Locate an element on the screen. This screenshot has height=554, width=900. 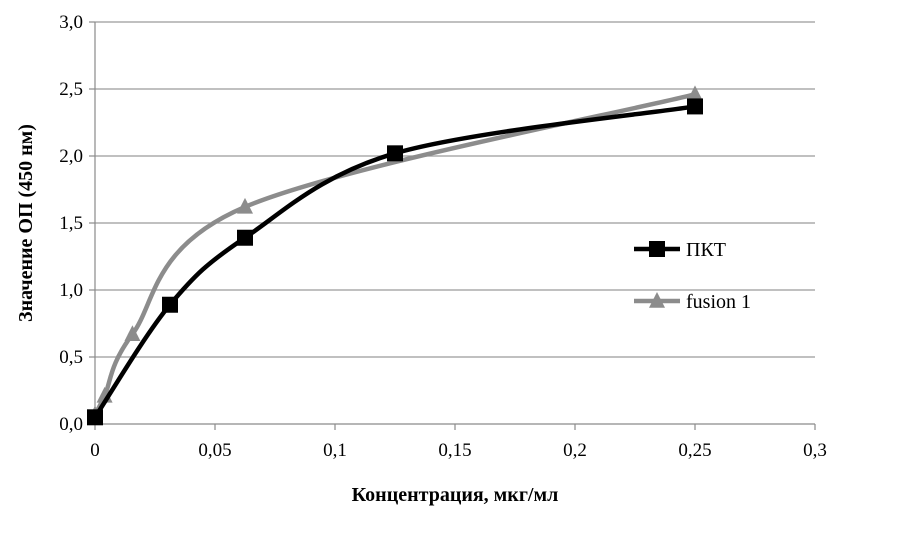
y-tick-label: 0,5 is located at coordinates (71, 357).